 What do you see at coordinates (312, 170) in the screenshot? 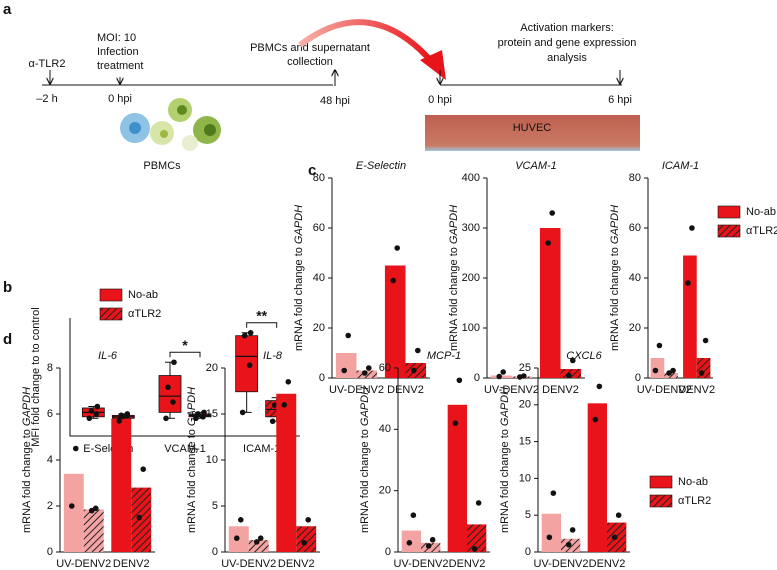
I see `panel-label: c` at bounding box center [312, 170].